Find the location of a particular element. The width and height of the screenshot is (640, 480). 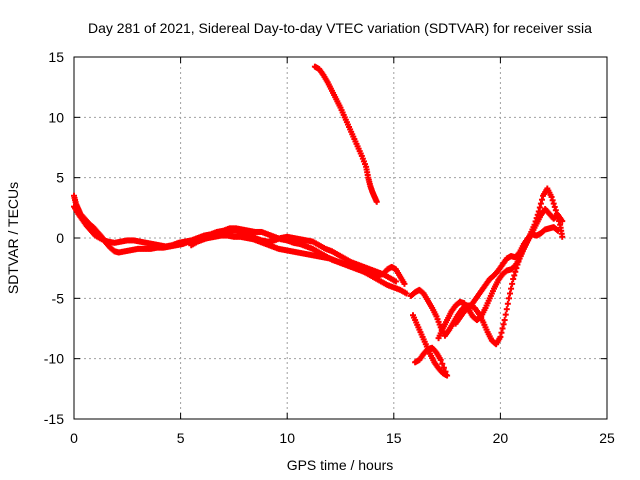

y-tick-label: 15 is located at coordinates (56, 57).